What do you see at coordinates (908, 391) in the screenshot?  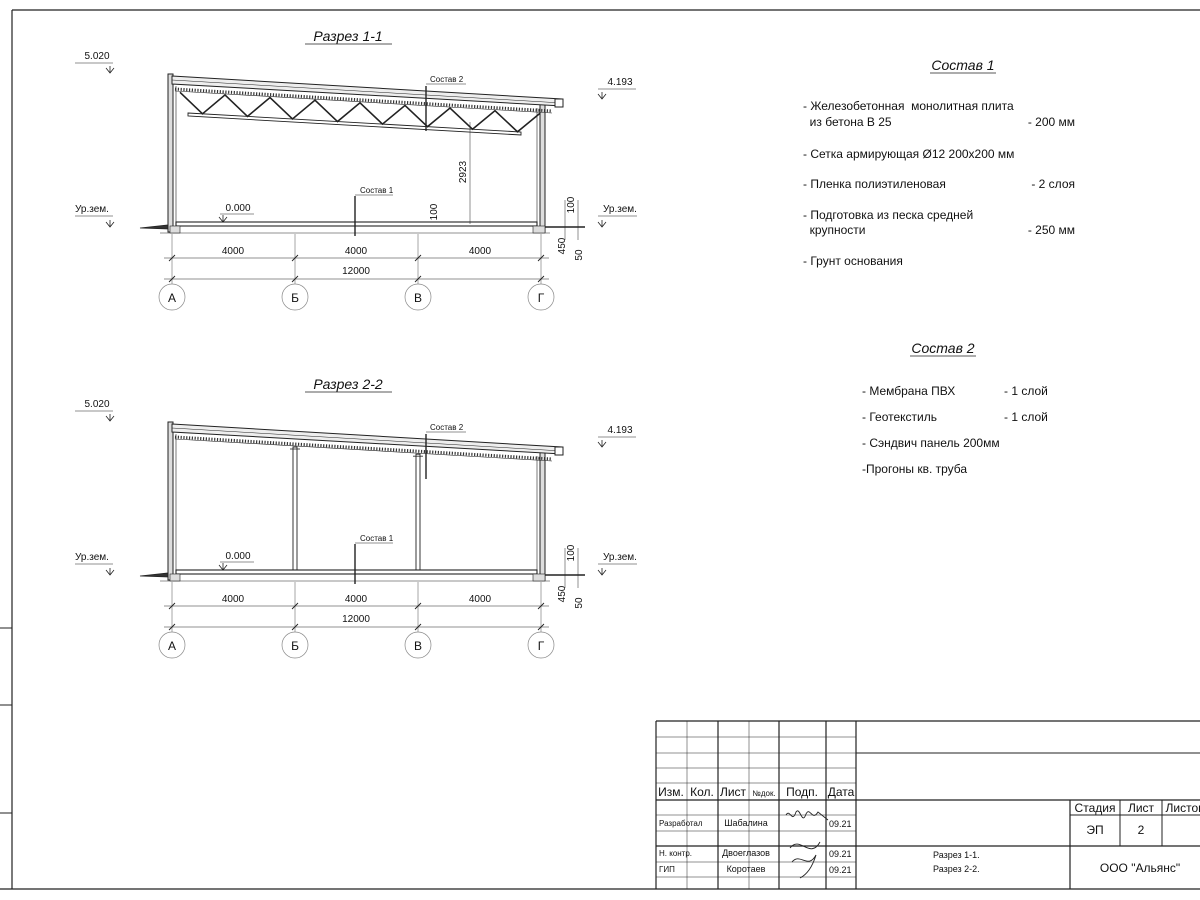 I see `spec-line: - Мембрана ПВХ` at bounding box center [908, 391].